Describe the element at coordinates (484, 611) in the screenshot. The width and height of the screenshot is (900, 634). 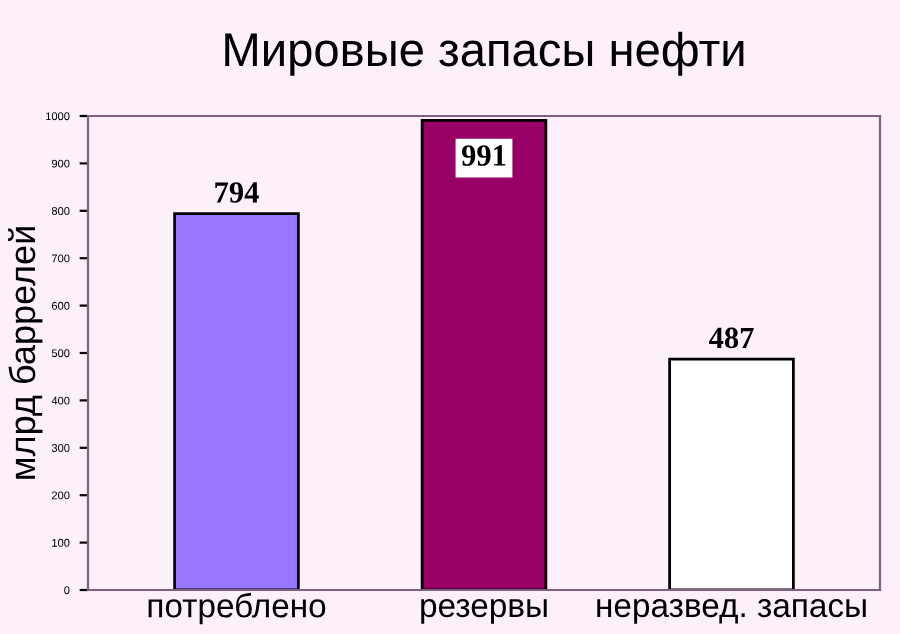
I see `x-tick-label: резервы` at that location.